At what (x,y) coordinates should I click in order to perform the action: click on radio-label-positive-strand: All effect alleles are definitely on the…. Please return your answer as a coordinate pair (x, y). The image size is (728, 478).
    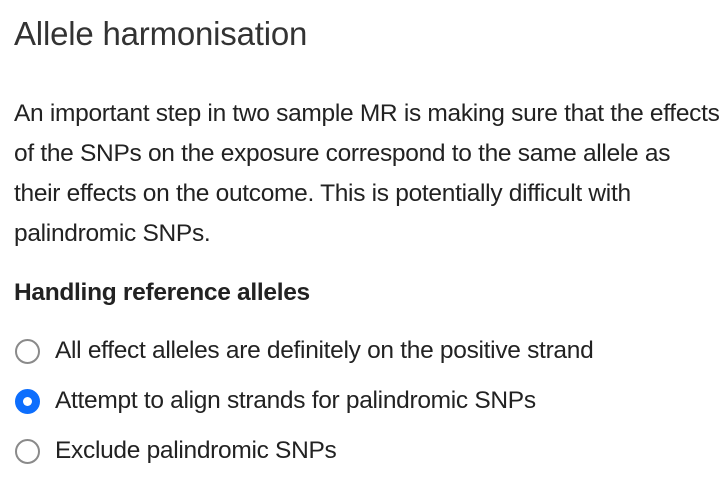
    Looking at the image, I should click on (324, 350).